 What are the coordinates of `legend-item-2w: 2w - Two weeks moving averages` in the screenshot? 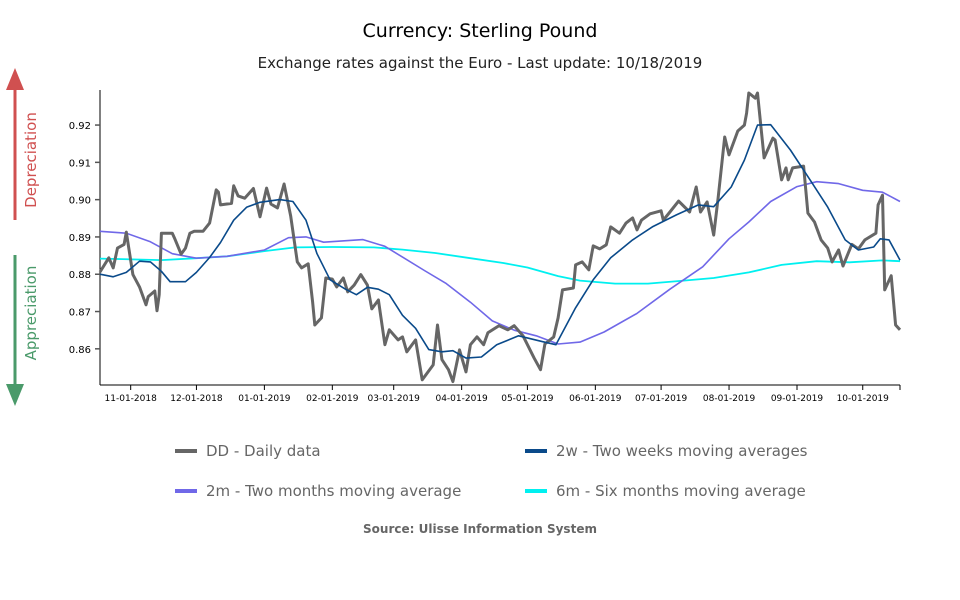 It's located at (666, 451).